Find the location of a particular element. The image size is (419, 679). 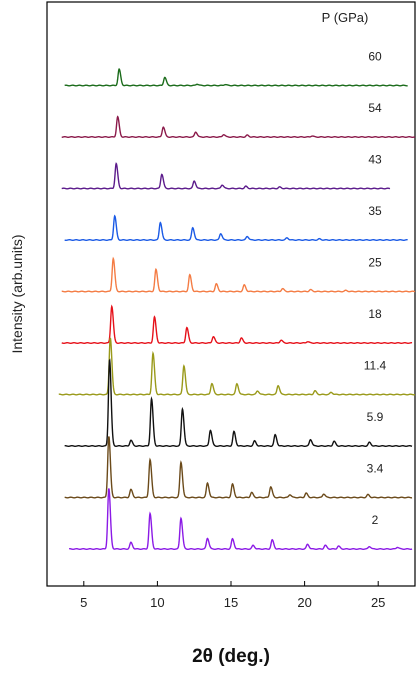

series-3_4-trace is located at coordinates (238, 467).